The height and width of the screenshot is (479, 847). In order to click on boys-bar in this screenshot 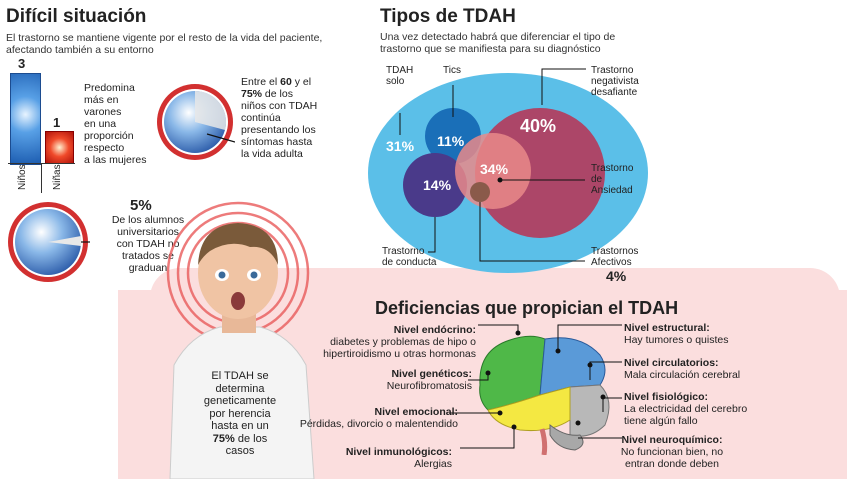, I will do `click(25, 119)`.